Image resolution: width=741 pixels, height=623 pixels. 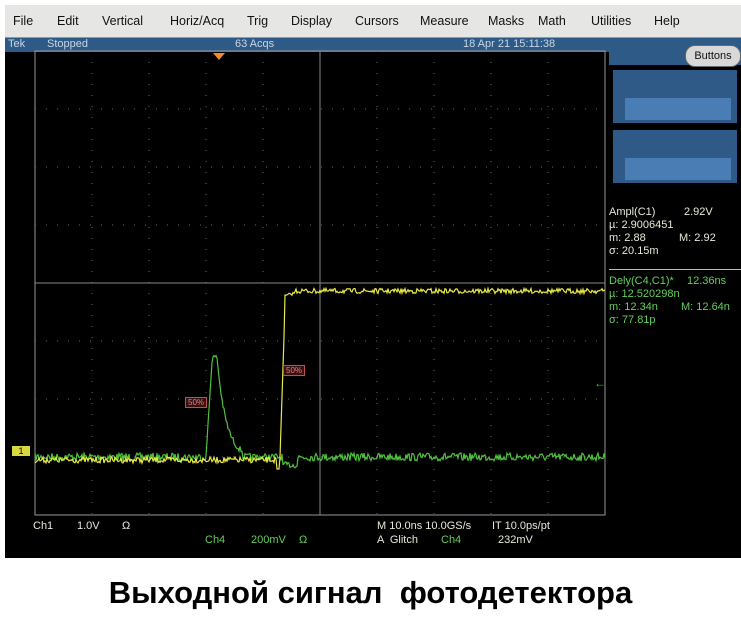 What do you see at coordinates (506, 21) in the screenshot?
I see `menu-masks: Masks` at bounding box center [506, 21].